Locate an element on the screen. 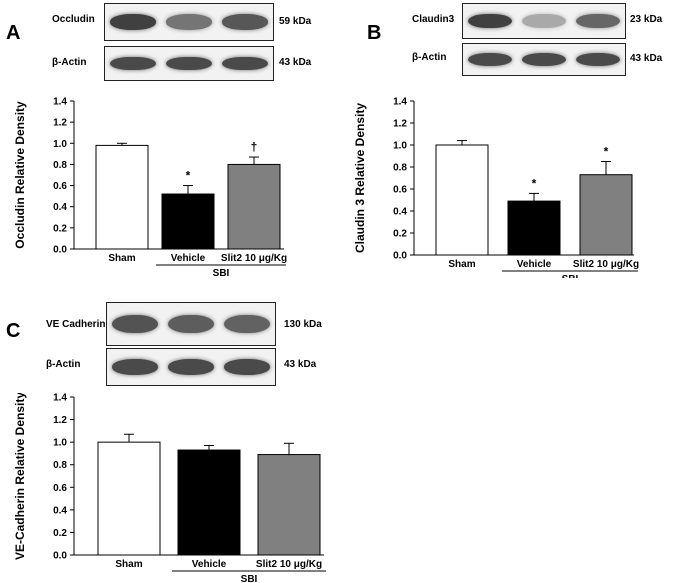  kda-actin-a: 43 kDa is located at coordinates (295, 62).